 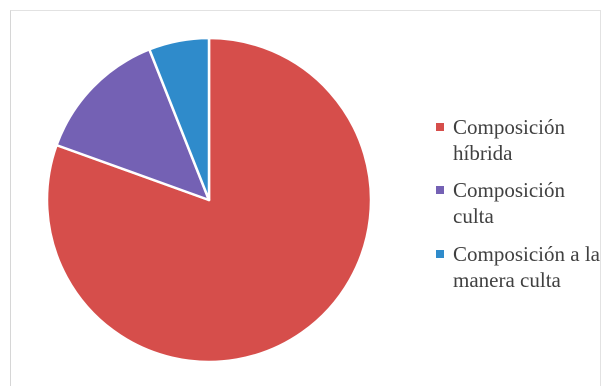 I want to click on legend-item-manera-culta: Composición a la manera culta, so click(x=519, y=267).